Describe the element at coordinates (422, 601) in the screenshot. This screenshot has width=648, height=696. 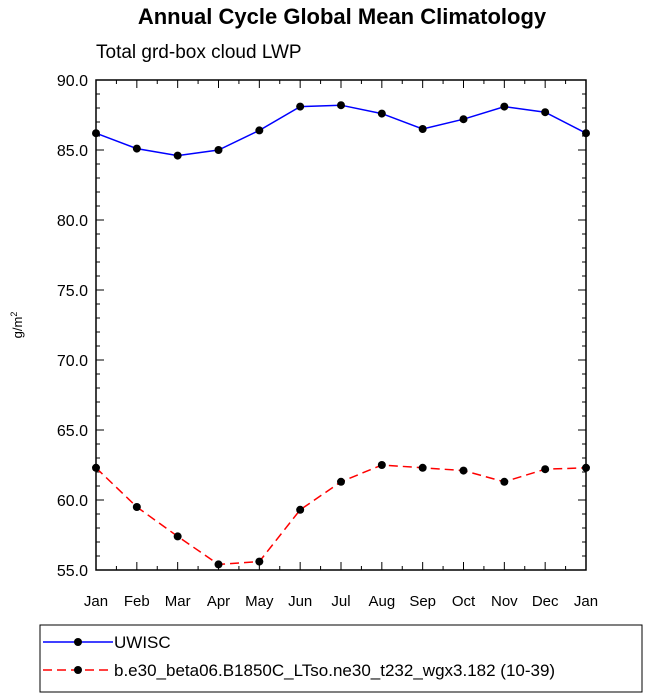
I see `x-tick-label: Sep` at that location.